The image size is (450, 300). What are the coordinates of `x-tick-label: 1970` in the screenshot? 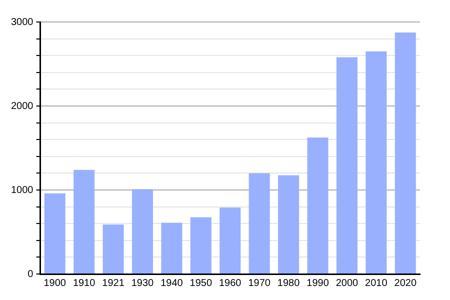 It's located at (259, 283).